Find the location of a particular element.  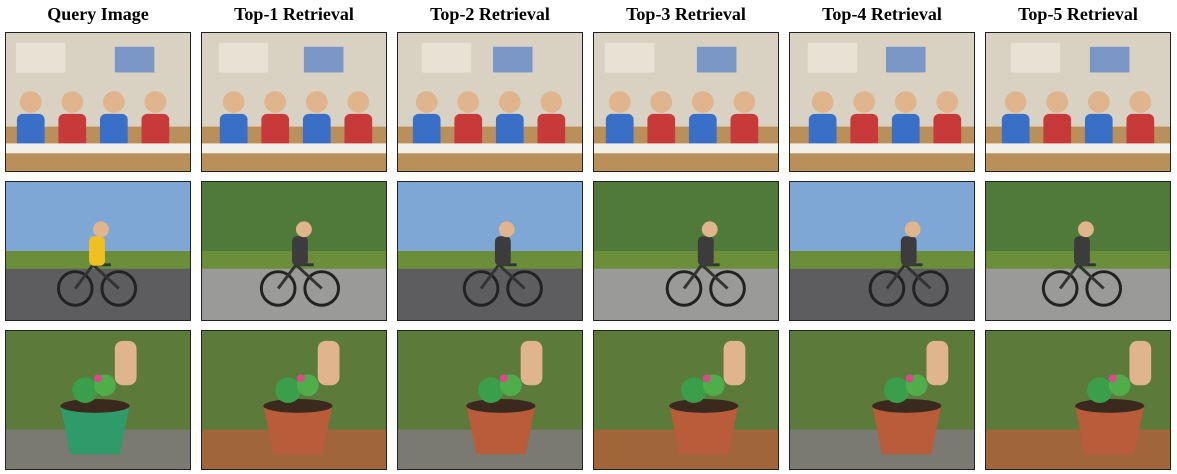

header-query: Query Image is located at coordinates (98, 13).